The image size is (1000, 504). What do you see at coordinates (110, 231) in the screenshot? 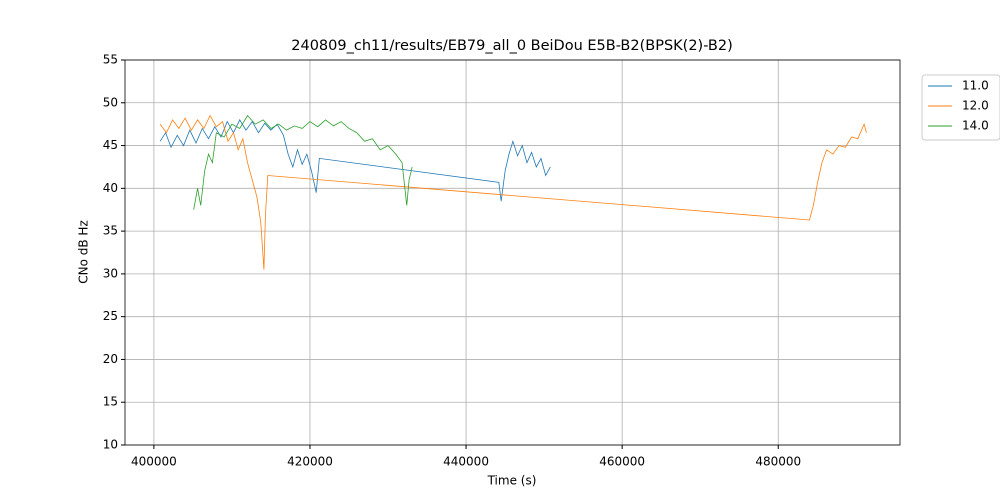
I see `y-tick-label: 35` at bounding box center [110, 231].